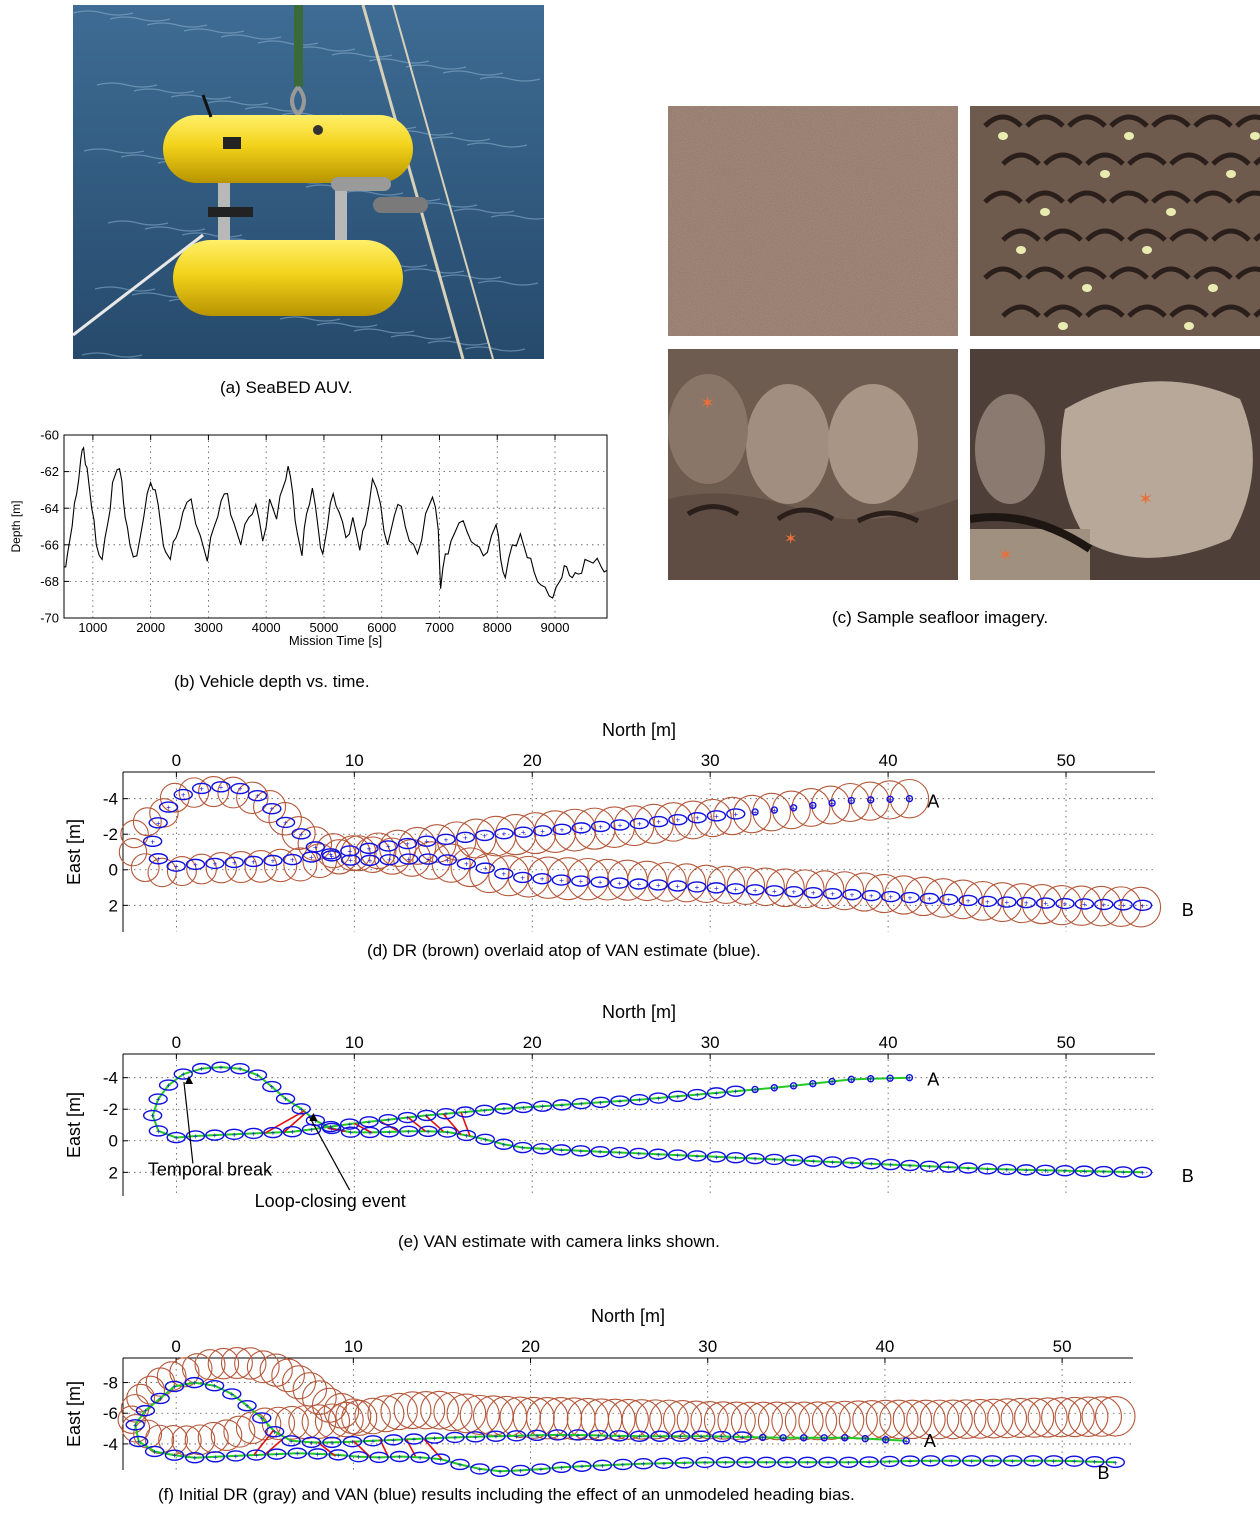  Describe the element at coordinates (92, 627) in the screenshot. I see `x-tick-label: 1000` at that location.